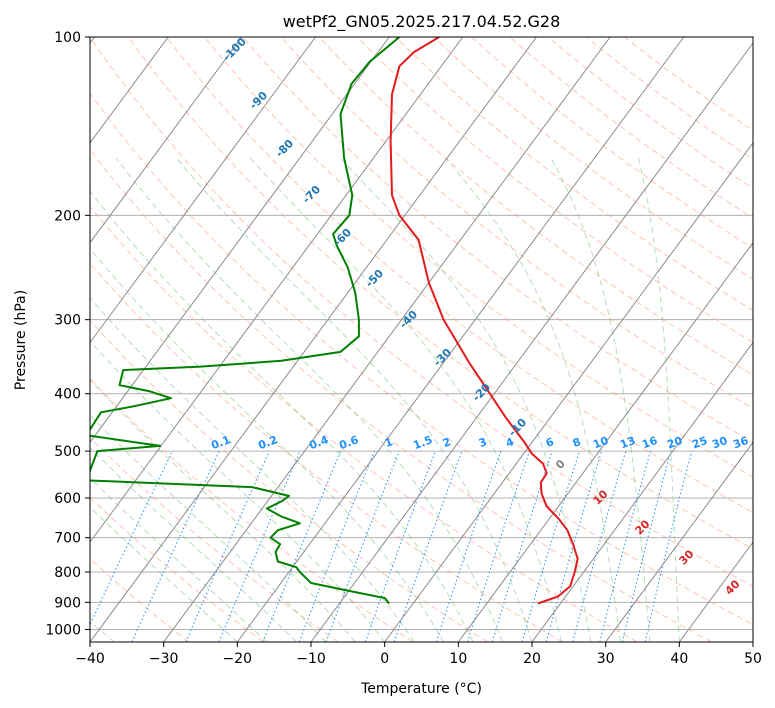 The width and height of the screenshot is (775, 708). What do you see at coordinates (643, 527) in the screenshot?
I see `isotherm-label: 20` at bounding box center [643, 527].